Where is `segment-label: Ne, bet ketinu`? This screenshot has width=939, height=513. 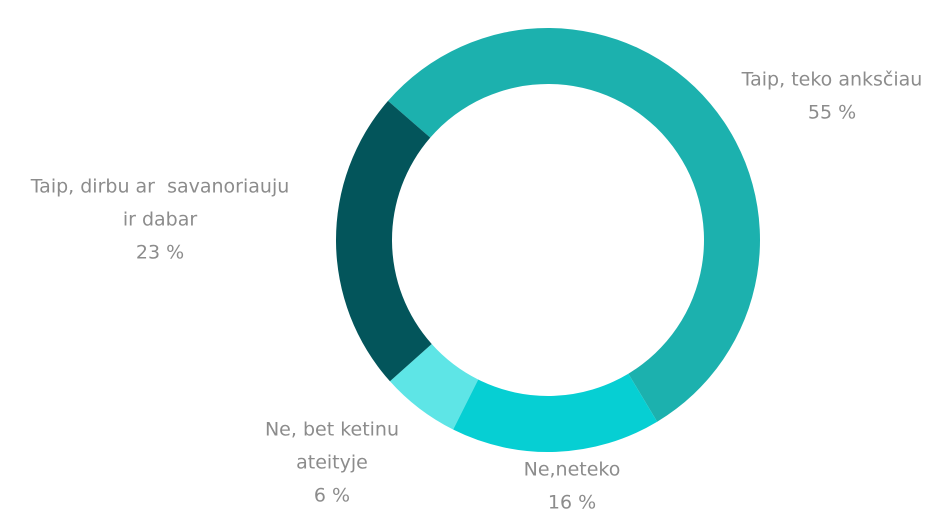
segment-label: Ne, bet ketinu is located at coordinates (332, 430).